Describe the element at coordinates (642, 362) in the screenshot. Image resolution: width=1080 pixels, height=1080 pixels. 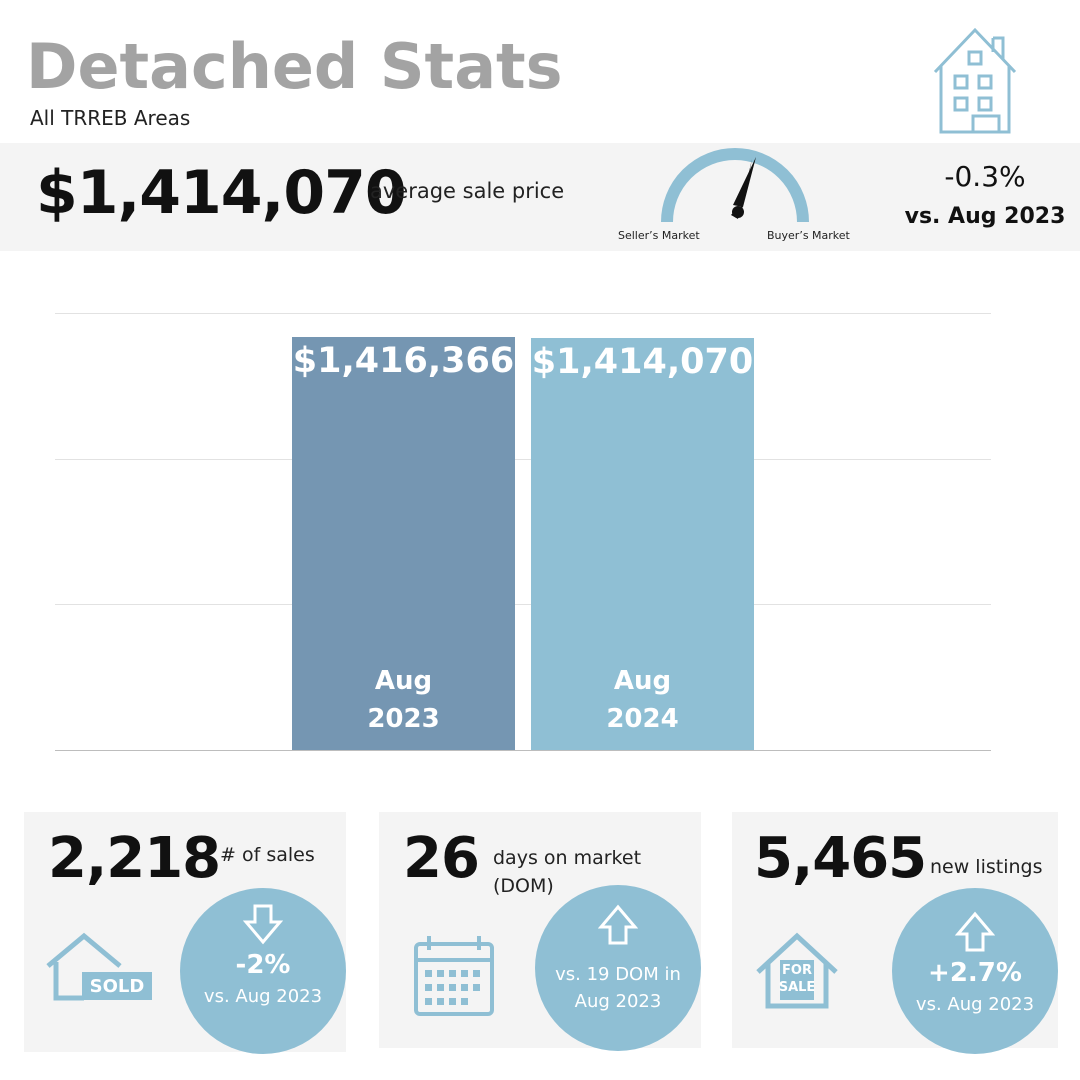
I see `value-label: $1,414,070` at that location.